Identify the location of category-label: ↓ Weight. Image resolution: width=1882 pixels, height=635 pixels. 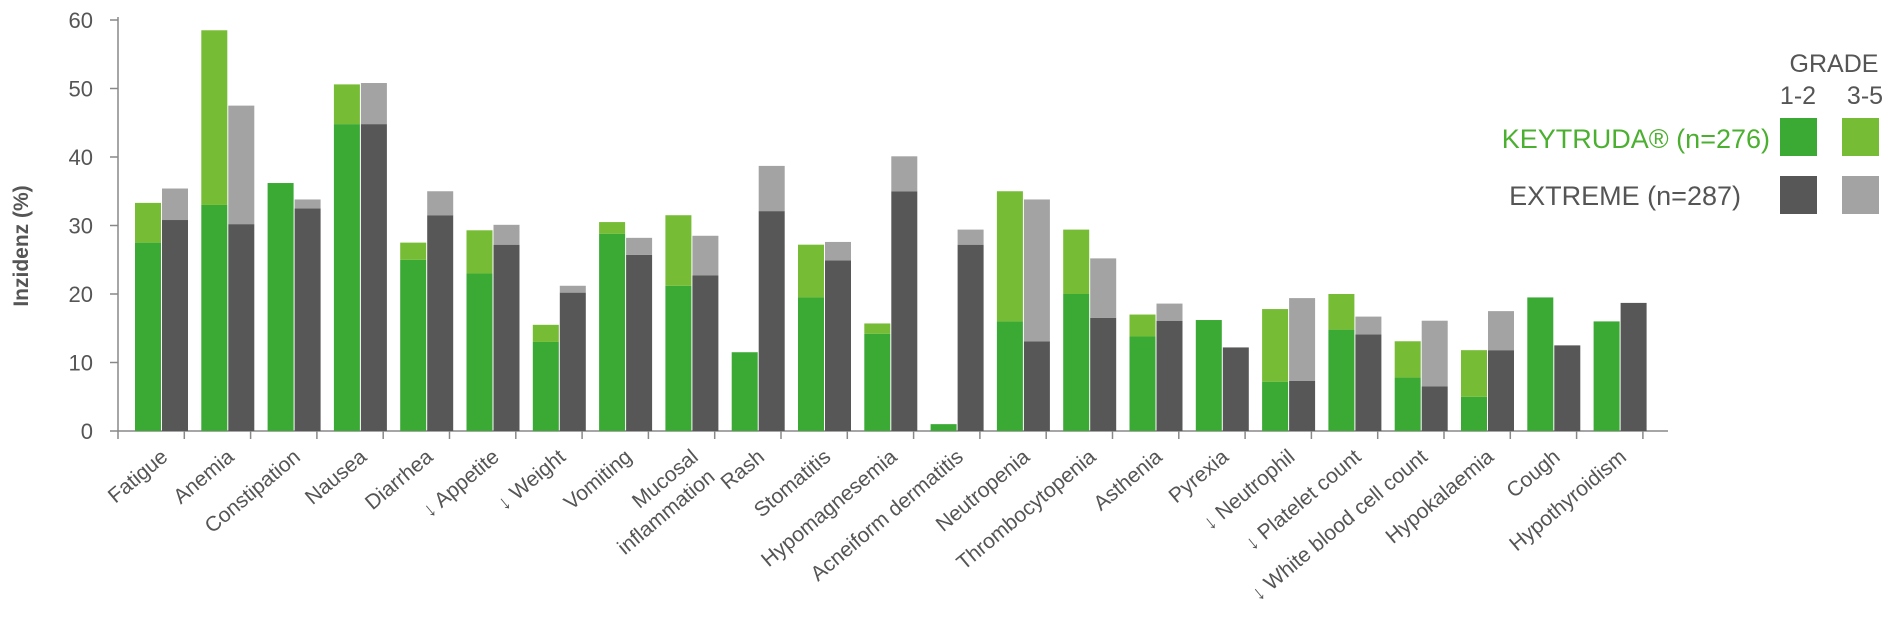
(531, 480).